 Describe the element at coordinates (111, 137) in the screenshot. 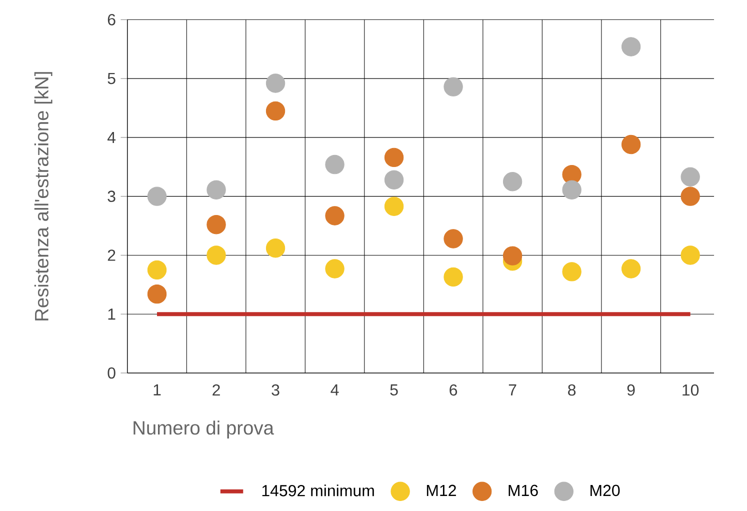

I see `y-tick-label: 4` at that location.